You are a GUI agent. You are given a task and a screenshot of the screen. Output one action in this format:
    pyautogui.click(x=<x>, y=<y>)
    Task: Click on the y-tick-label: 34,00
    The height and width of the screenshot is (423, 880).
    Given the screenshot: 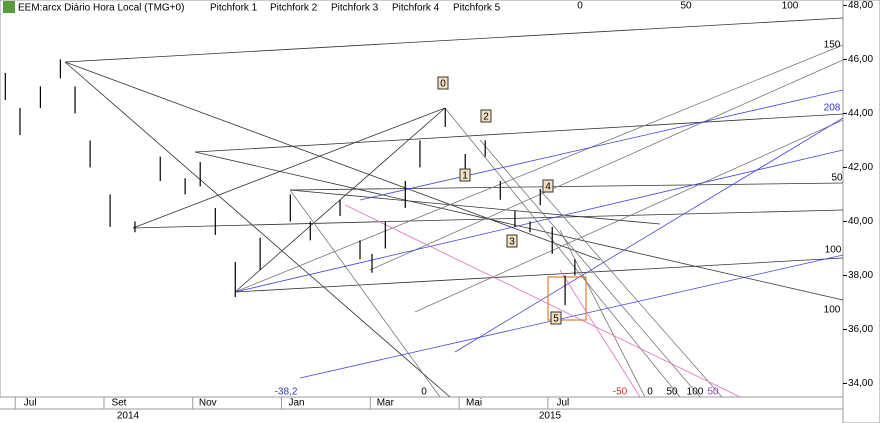 What is the action you would take?
    pyautogui.click(x=860, y=383)
    